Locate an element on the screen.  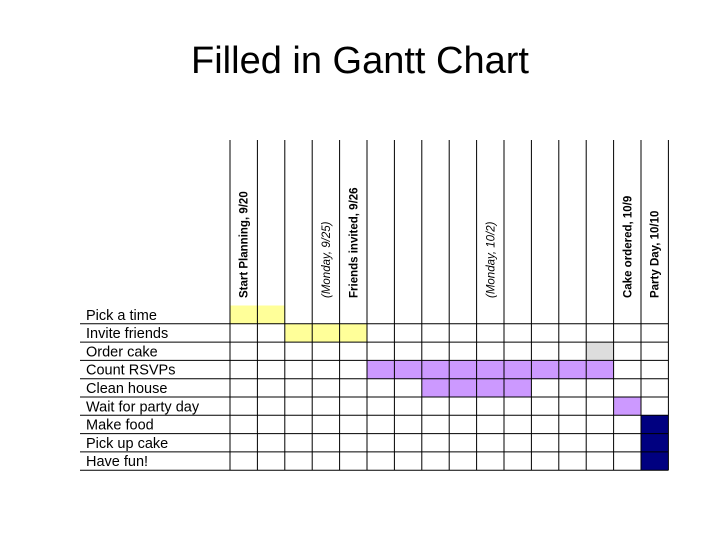
task-label: Order cake is located at coordinates (122, 352).